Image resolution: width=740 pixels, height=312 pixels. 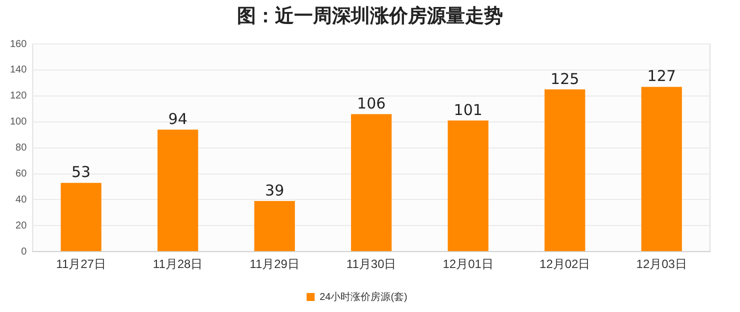 What do you see at coordinates (468, 109) in the screenshot?
I see `data-label: 101` at bounding box center [468, 109].